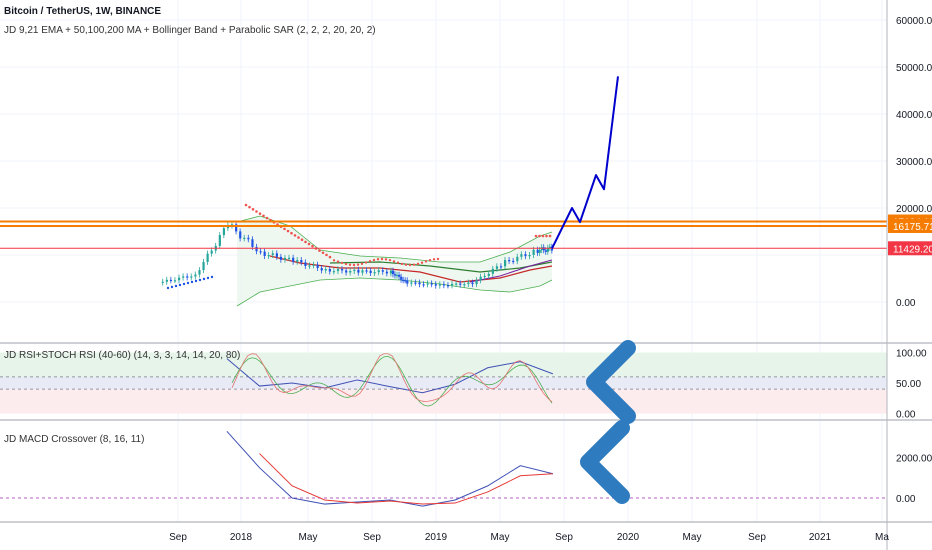 This screenshot has width=932, height=550. I want to click on rsi-band-upper, so click(443, 364).